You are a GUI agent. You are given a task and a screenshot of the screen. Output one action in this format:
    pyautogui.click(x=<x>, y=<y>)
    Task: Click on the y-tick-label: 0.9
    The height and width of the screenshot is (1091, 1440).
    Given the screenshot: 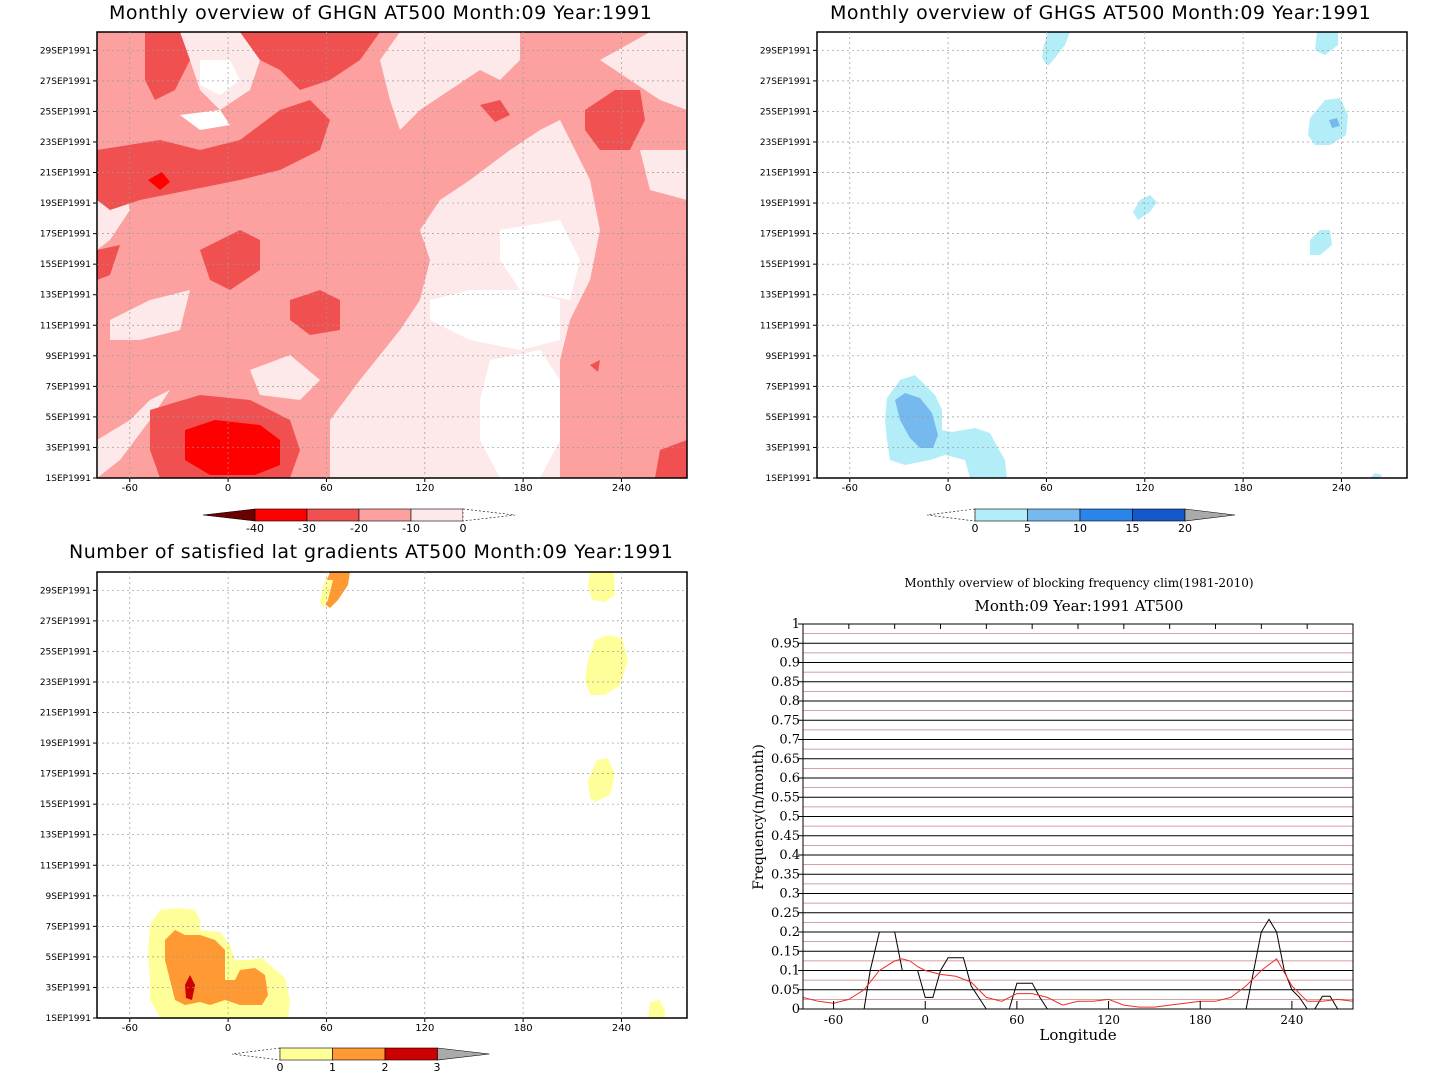 What is the action you would take?
    pyautogui.click(x=789, y=663)
    